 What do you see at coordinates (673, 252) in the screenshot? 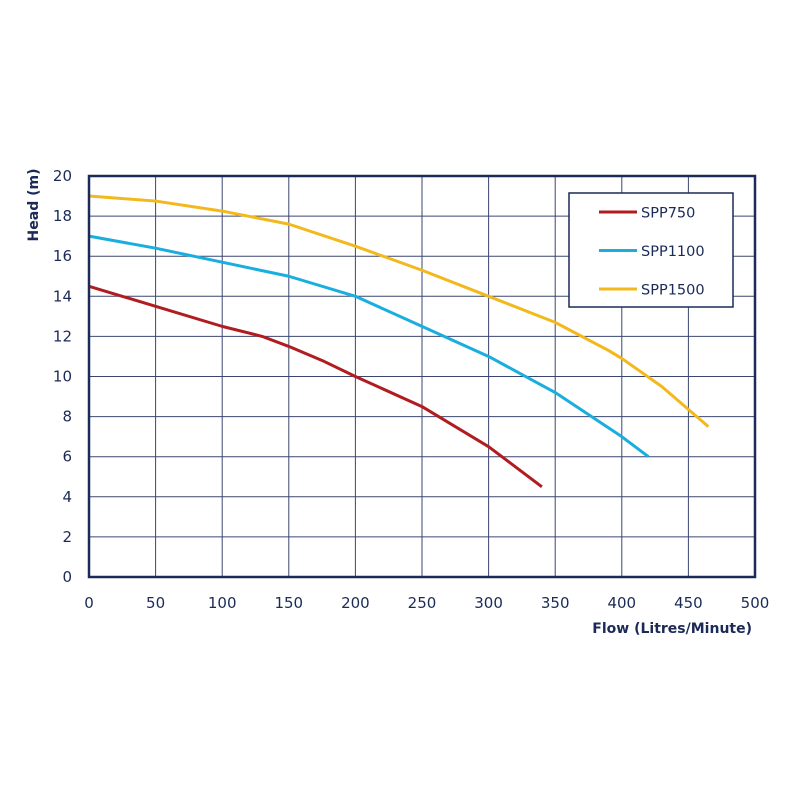
I see `legend-label: SPP1100` at bounding box center [673, 252].